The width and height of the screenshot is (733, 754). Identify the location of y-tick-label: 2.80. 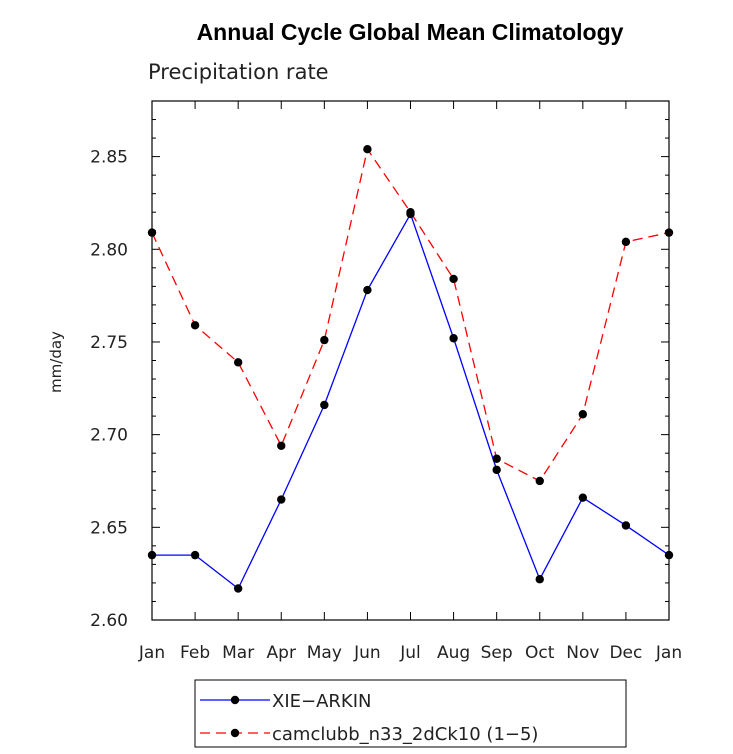
(109, 250).